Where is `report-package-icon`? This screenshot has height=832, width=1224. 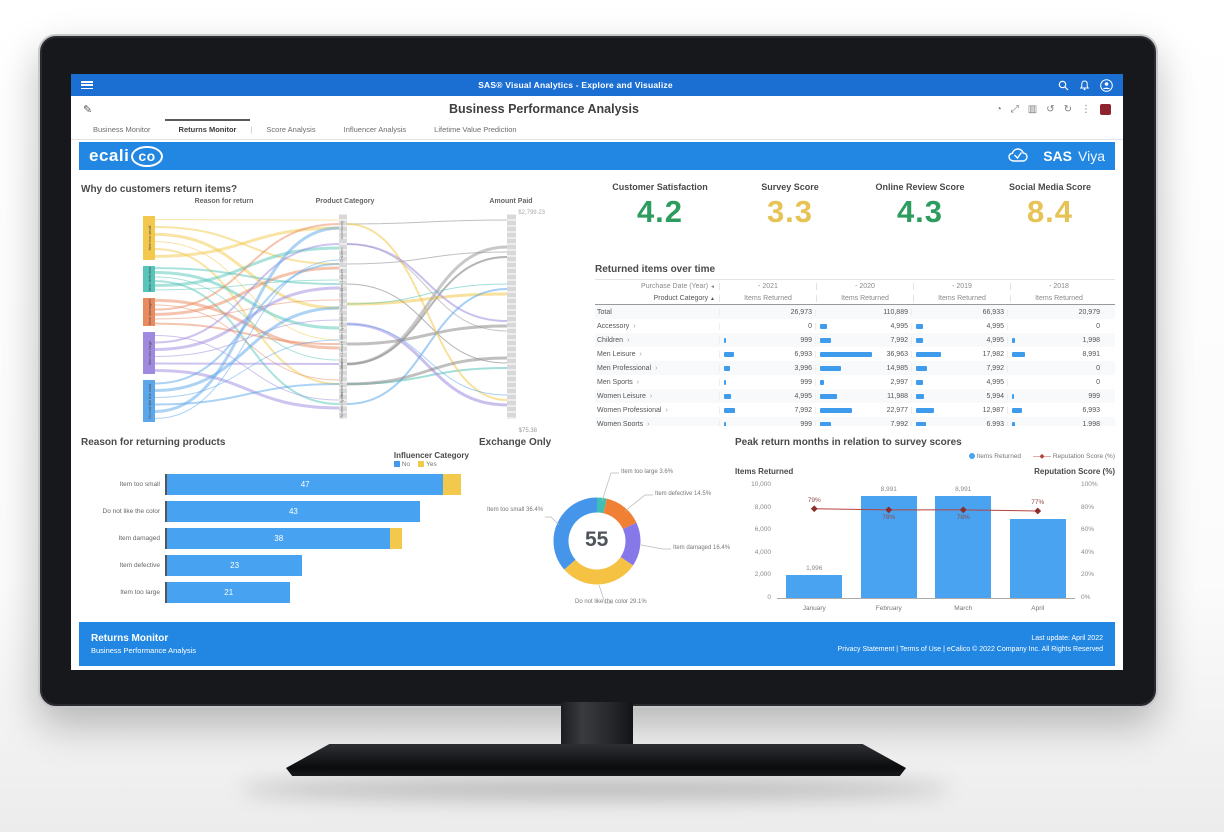 report-package-icon is located at coordinates (1105, 109).